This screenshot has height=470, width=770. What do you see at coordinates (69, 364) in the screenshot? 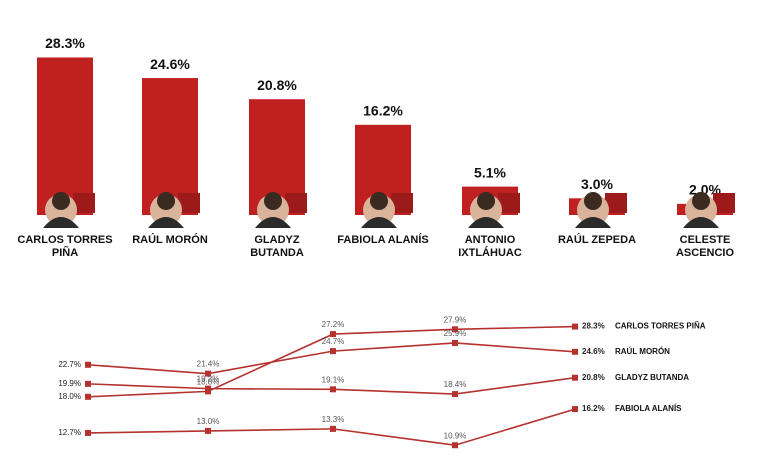
I see `point-label: 22.7%` at bounding box center [69, 364].